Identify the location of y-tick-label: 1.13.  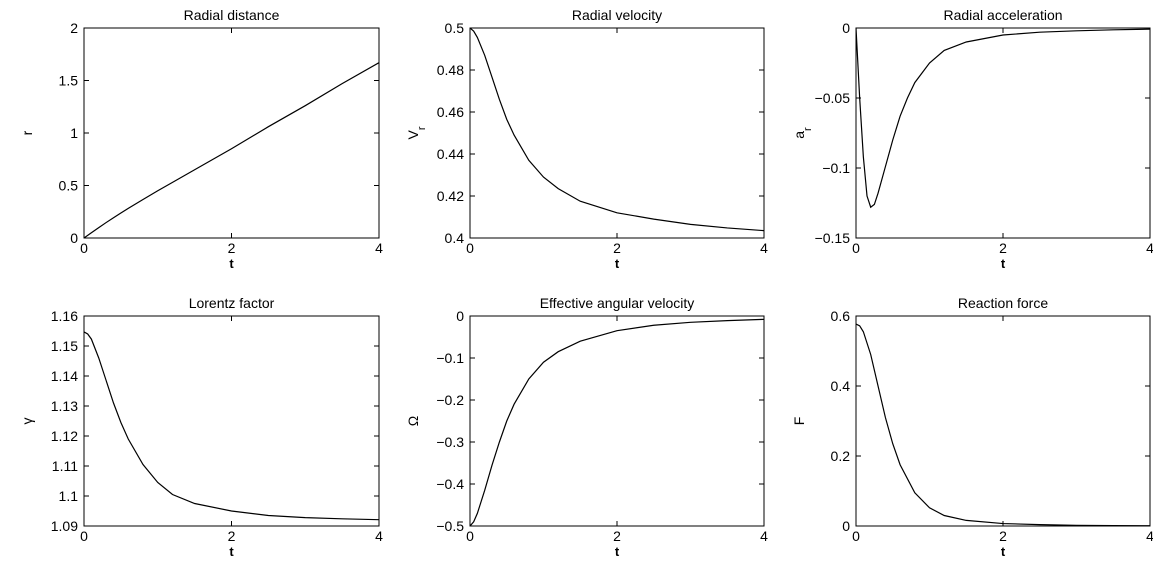
(64, 406).